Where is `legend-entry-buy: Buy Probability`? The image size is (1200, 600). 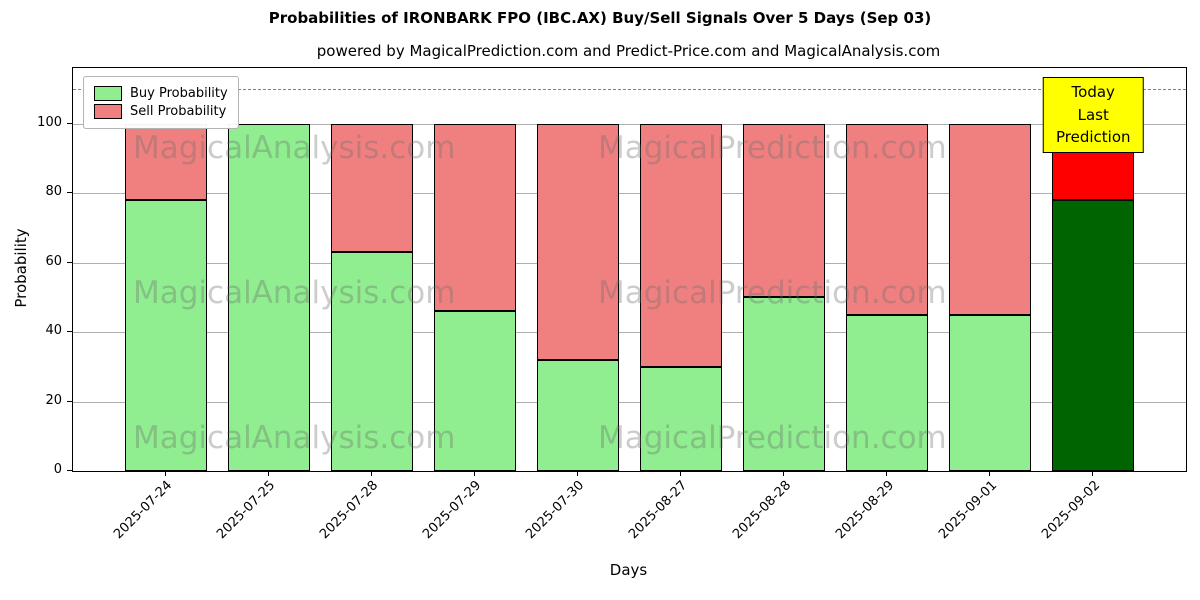
legend-entry-buy: Buy Probability is located at coordinates (161, 93).